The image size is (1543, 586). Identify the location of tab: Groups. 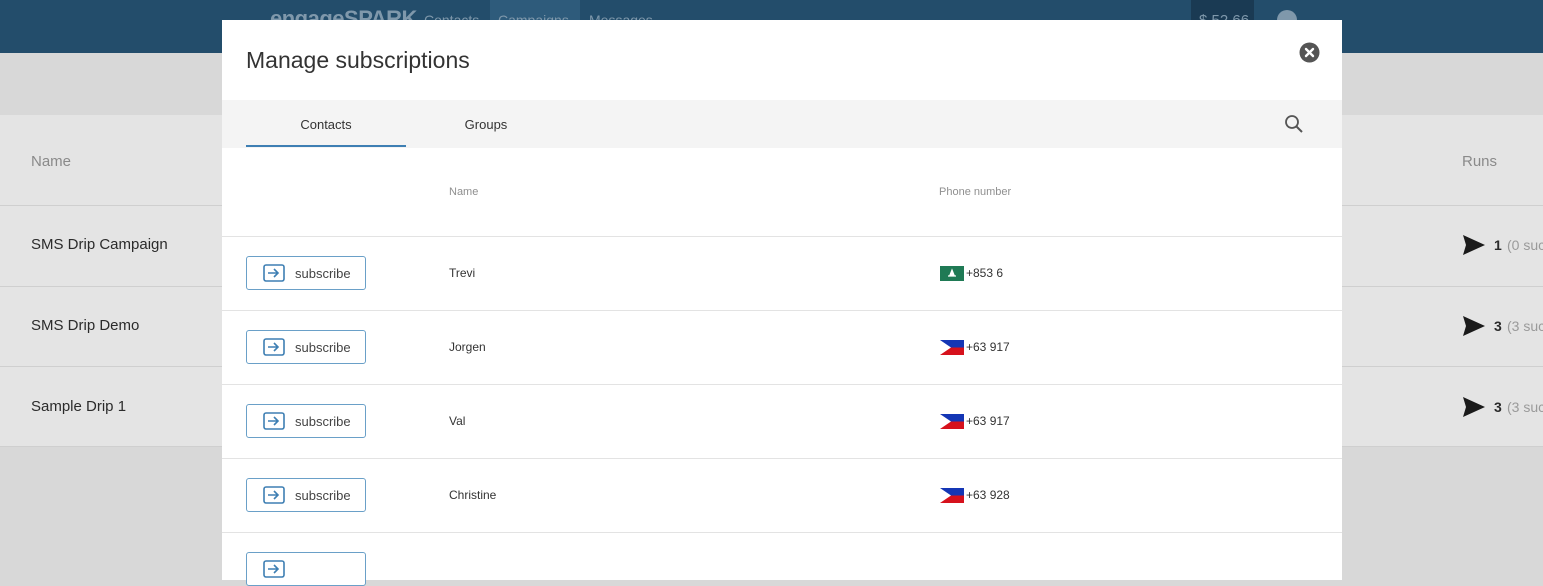
(486, 124).